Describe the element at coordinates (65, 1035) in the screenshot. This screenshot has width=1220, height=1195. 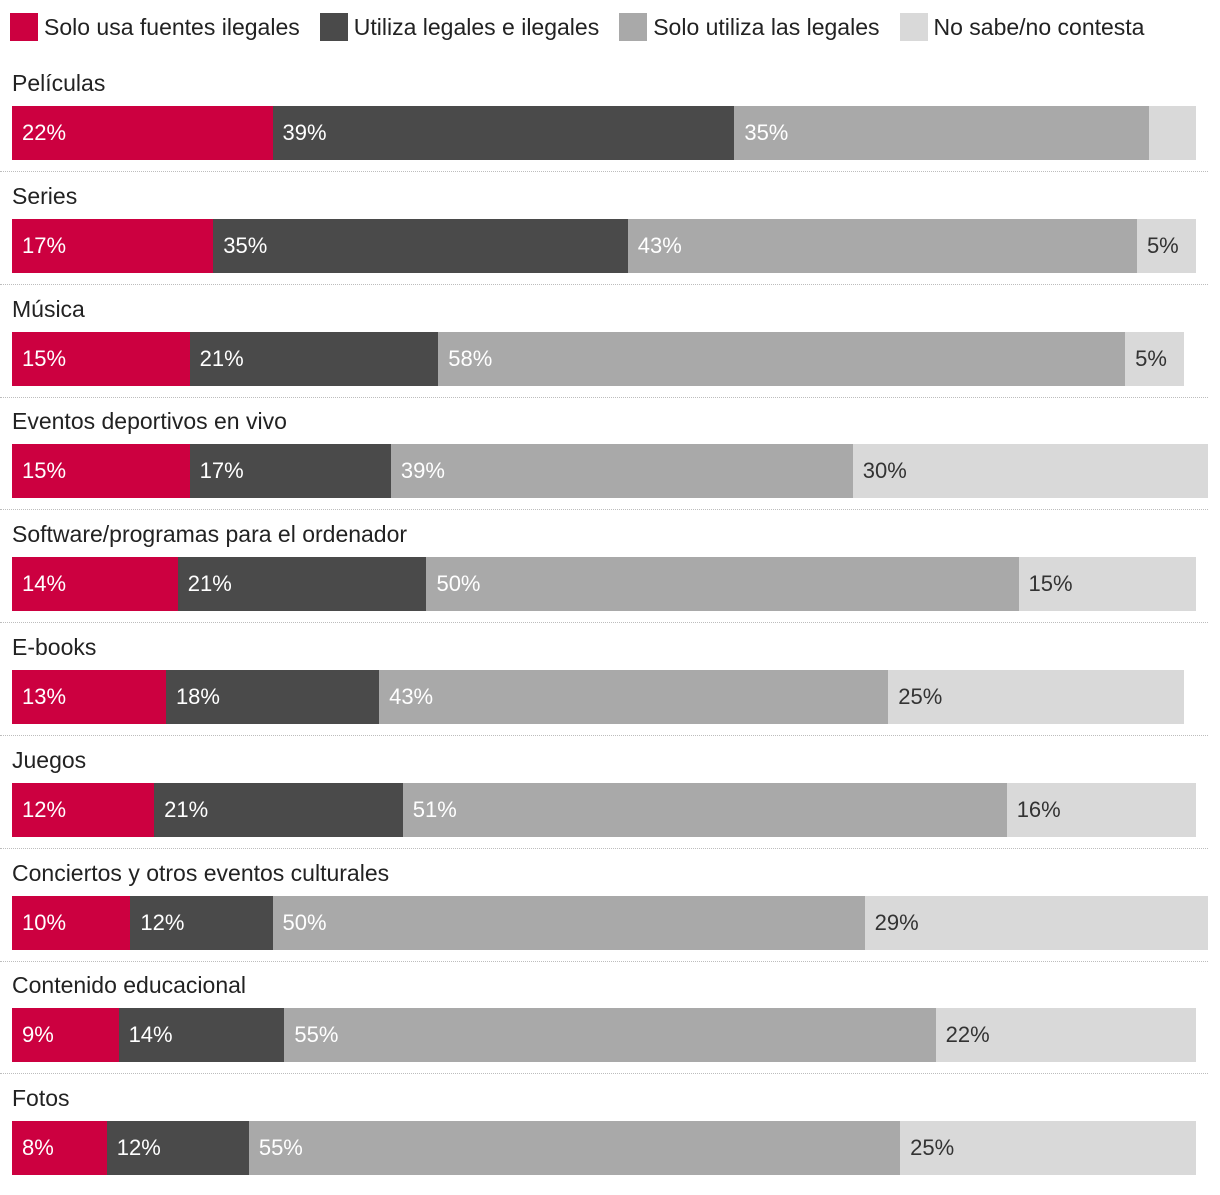
I see `bar-segment: 9%` at that location.